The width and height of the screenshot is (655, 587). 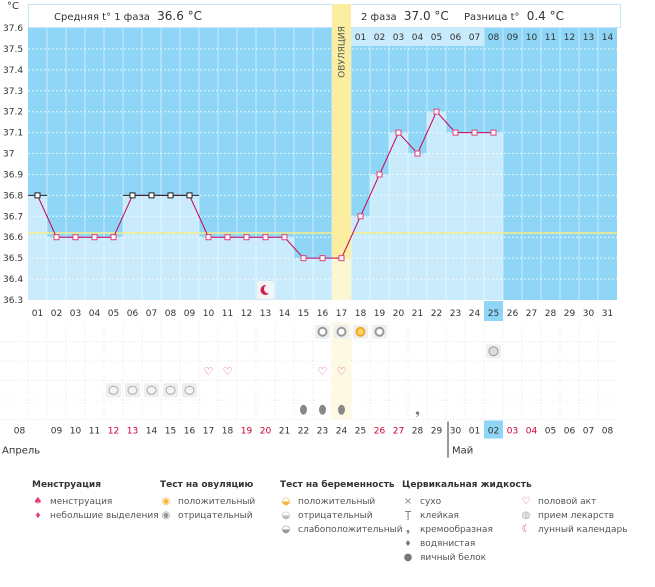 I want to click on phase2-value: 37.0 °C, so click(x=426, y=16).